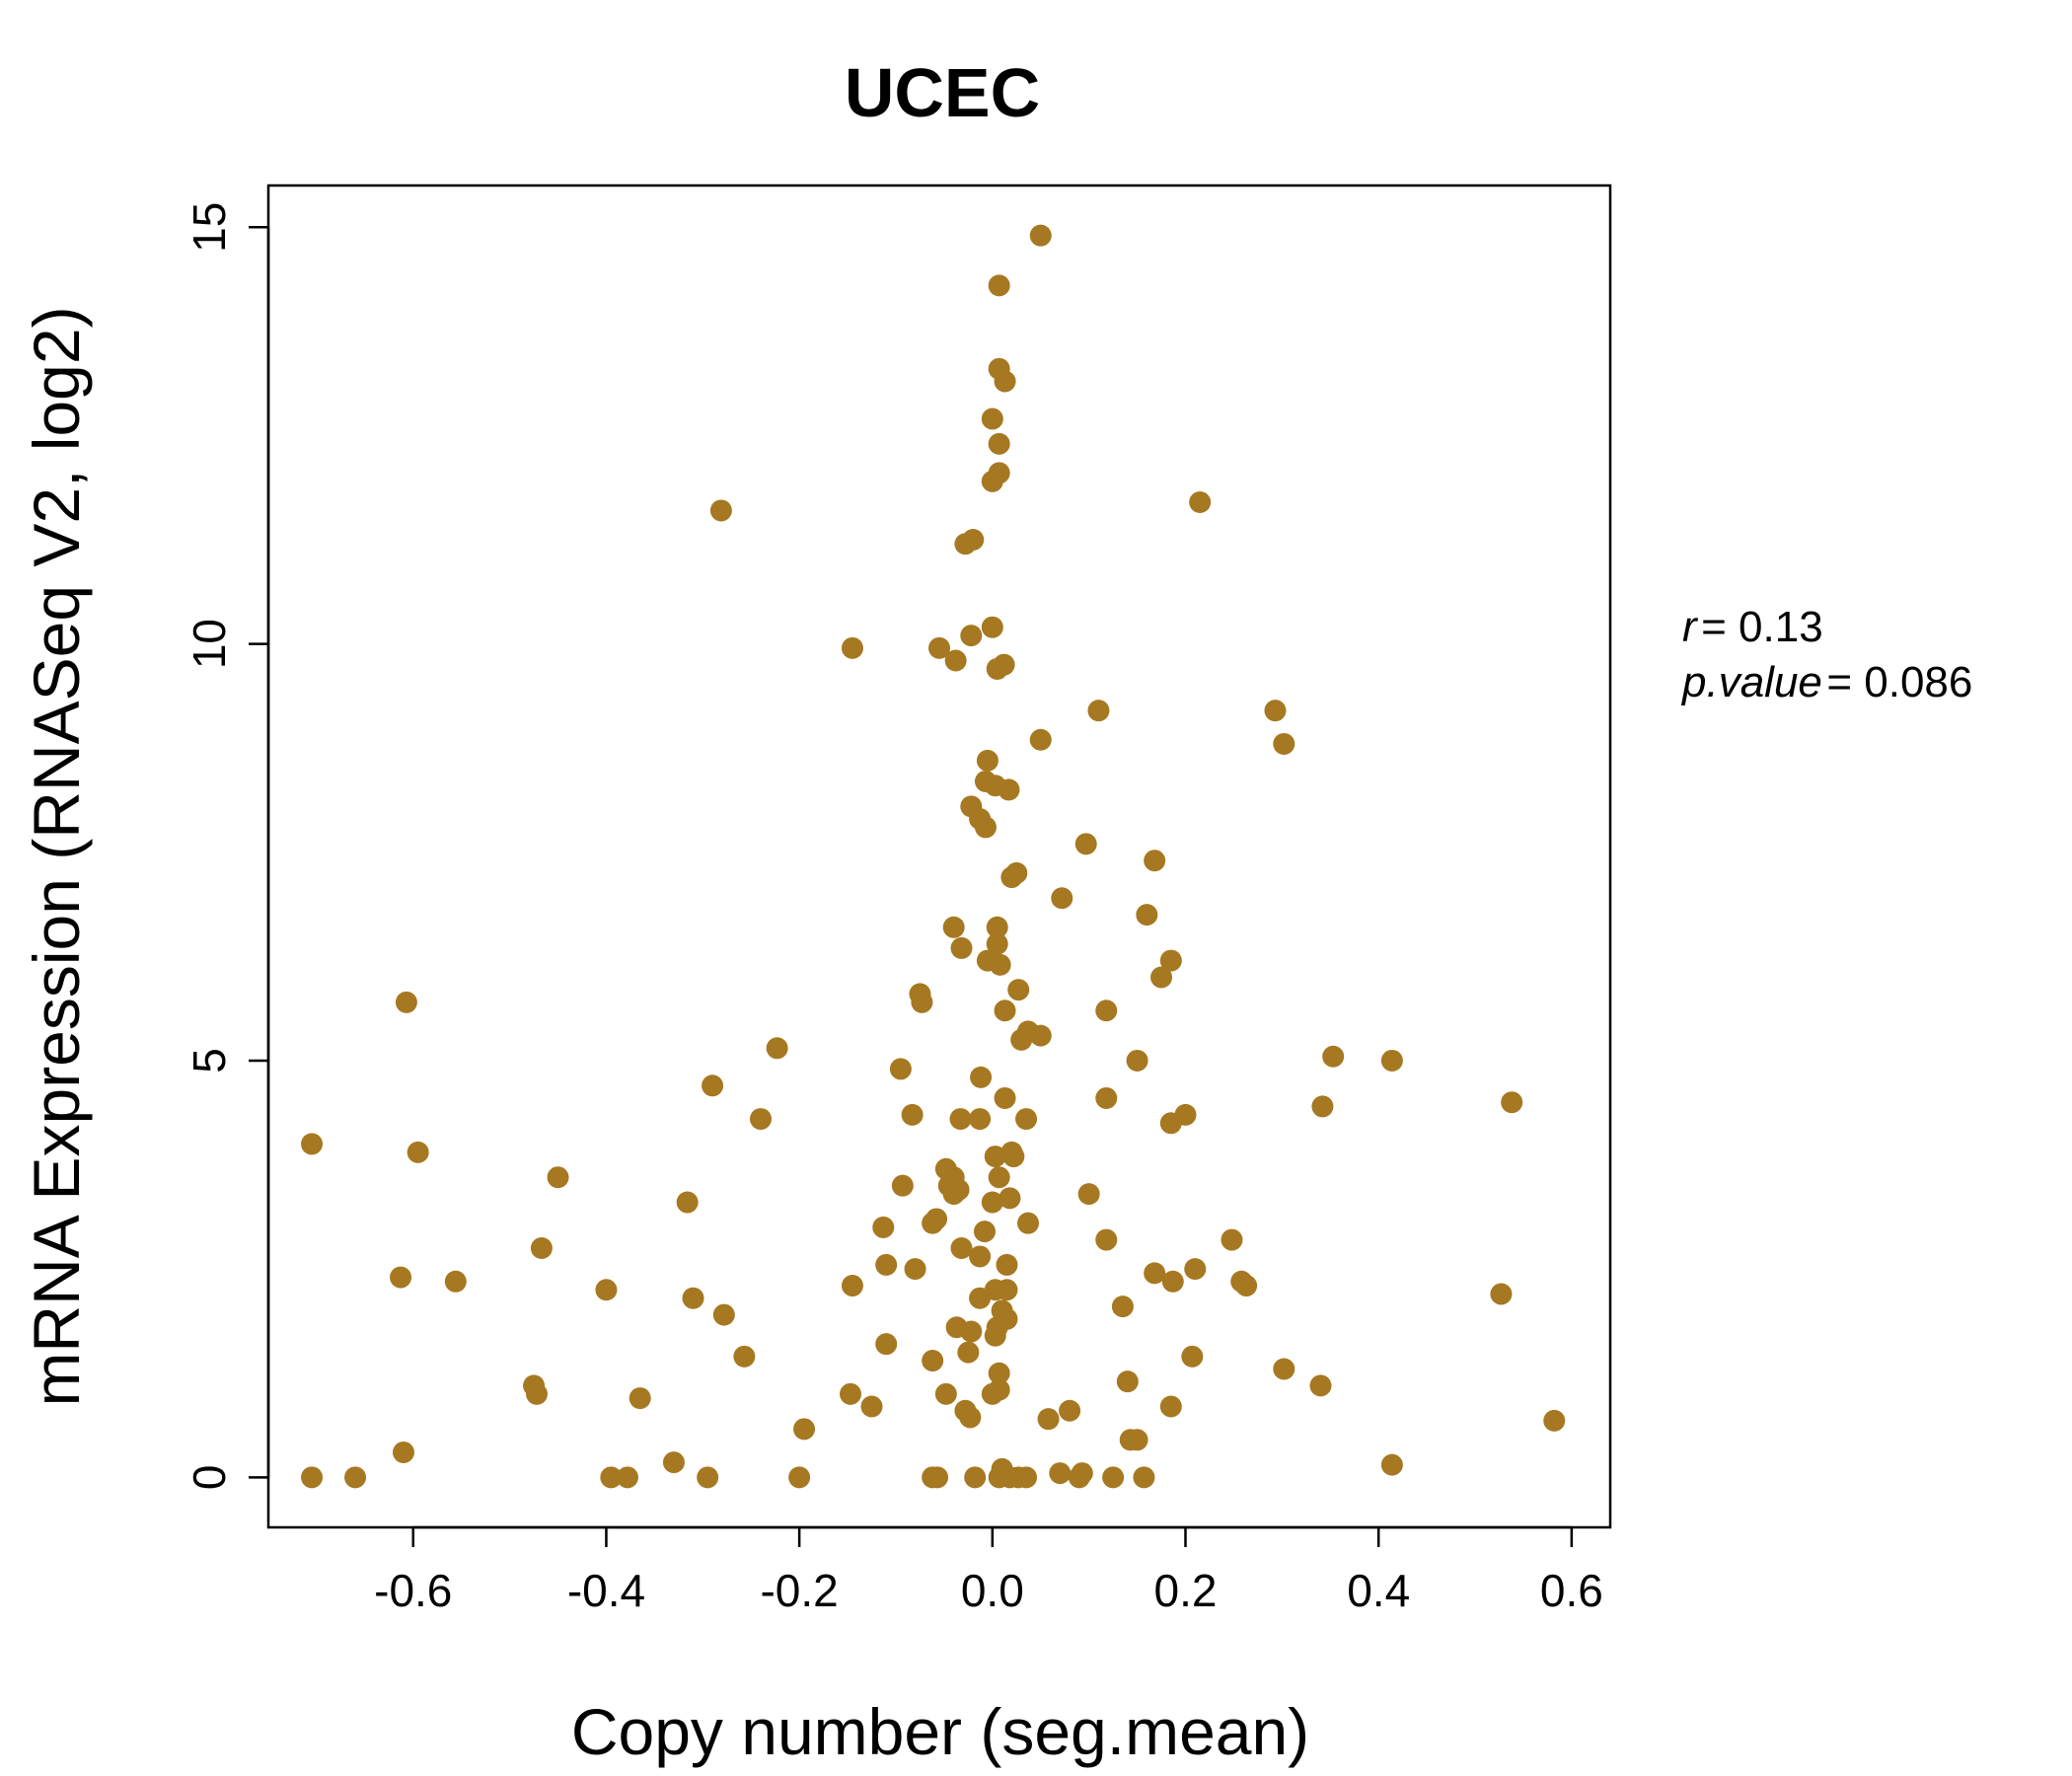 Image resolution: width=2072 pixels, height=1776 pixels. What do you see at coordinates (210, 1061) in the screenshot?
I see `y-tick-label: 5` at bounding box center [210, 1061].